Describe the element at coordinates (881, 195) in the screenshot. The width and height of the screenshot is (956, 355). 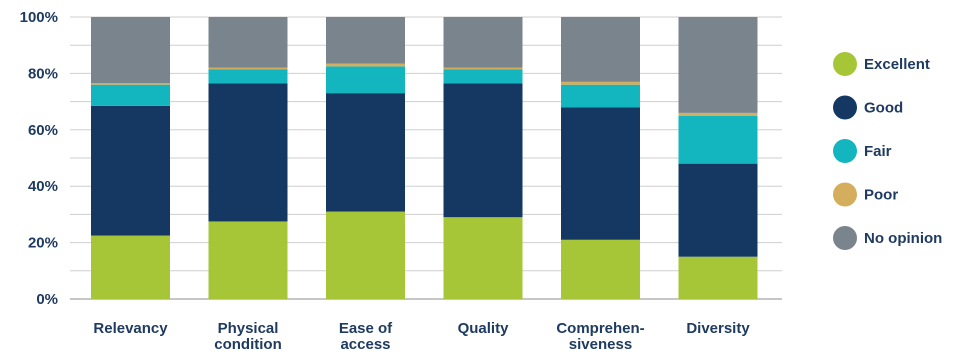
I see `legend-label: Poor` at that location.